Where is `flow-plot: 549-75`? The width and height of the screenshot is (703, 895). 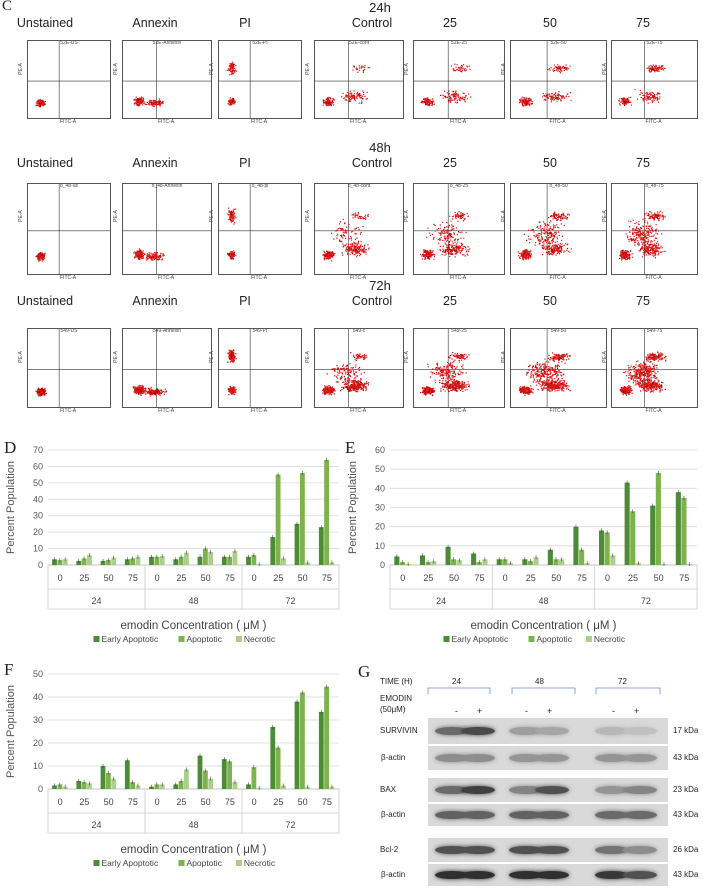 flow-plot: 549-75 is located at coordinates (654, 368).